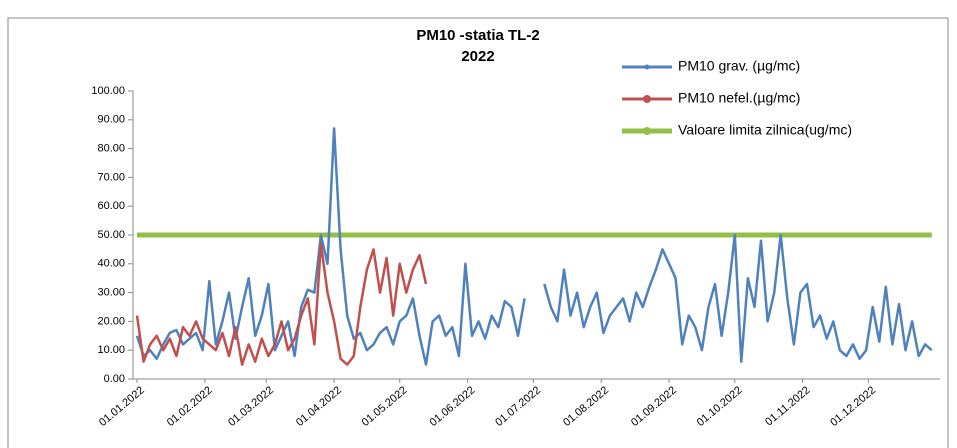  What do you see at coordinates (477, 35) in the screenshot?
I see `chart-title: PM10 -statia TL-2` at bounding box center [477, 35].